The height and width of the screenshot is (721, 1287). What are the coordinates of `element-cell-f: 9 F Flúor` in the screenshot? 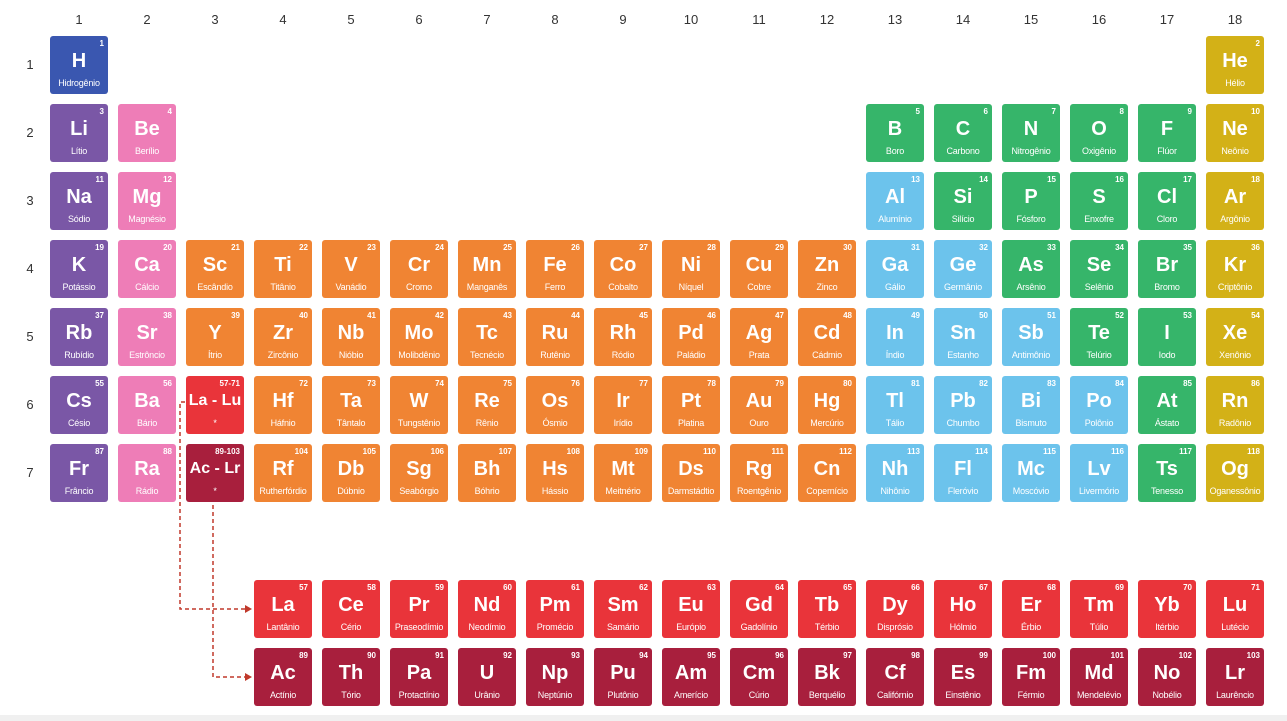 It's located at (1167, 133).